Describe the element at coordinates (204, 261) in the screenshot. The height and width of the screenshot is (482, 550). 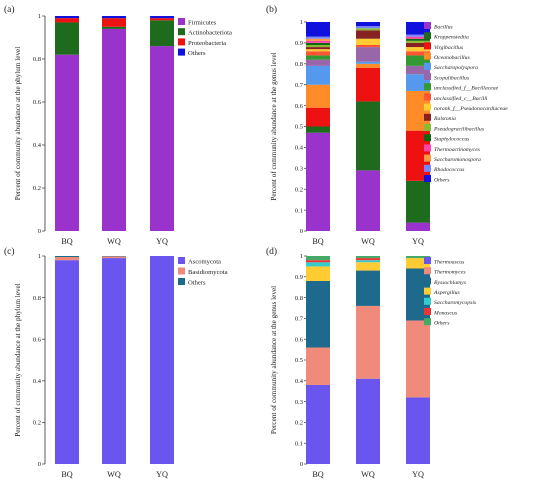
I see `legend-label: Ascomycota` at that location.